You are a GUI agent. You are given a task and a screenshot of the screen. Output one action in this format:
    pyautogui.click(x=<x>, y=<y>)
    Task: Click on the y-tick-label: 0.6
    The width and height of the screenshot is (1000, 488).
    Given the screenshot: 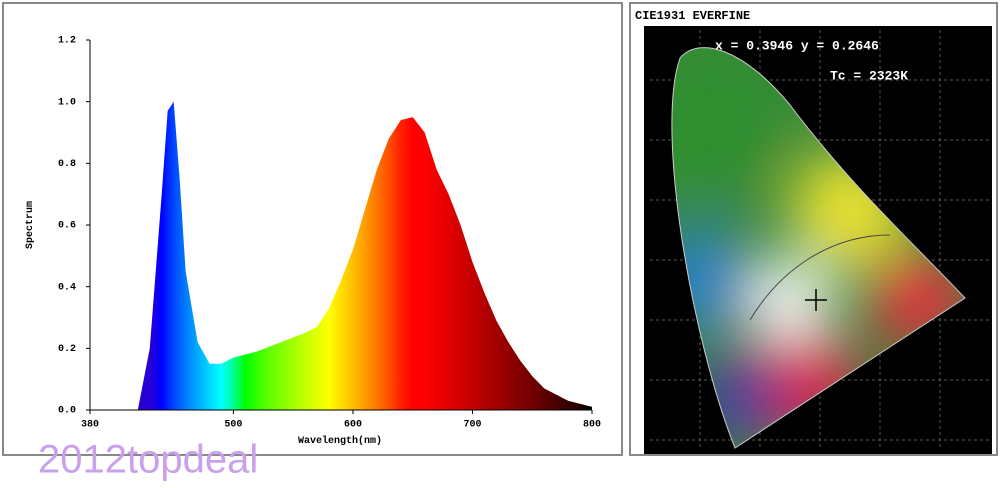 What is the action you would take?
    pyautogui.click(x=67, y=226)
    